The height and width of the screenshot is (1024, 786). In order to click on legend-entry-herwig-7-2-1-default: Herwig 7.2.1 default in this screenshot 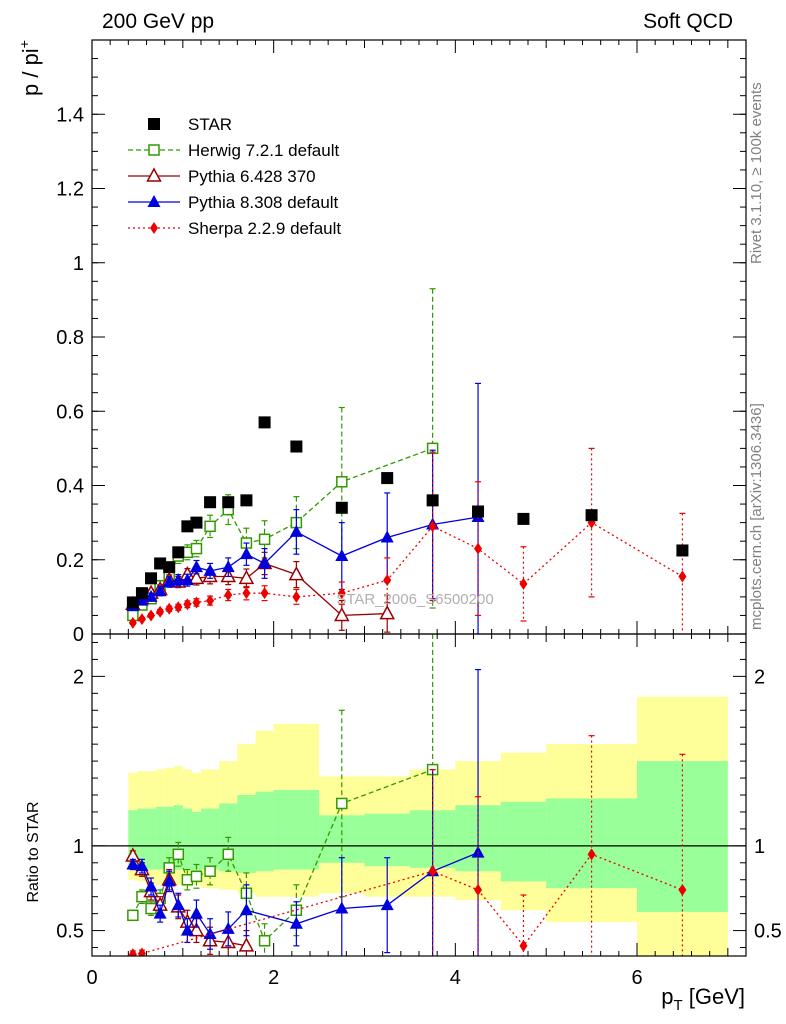, I will do `click(233, 150)`.